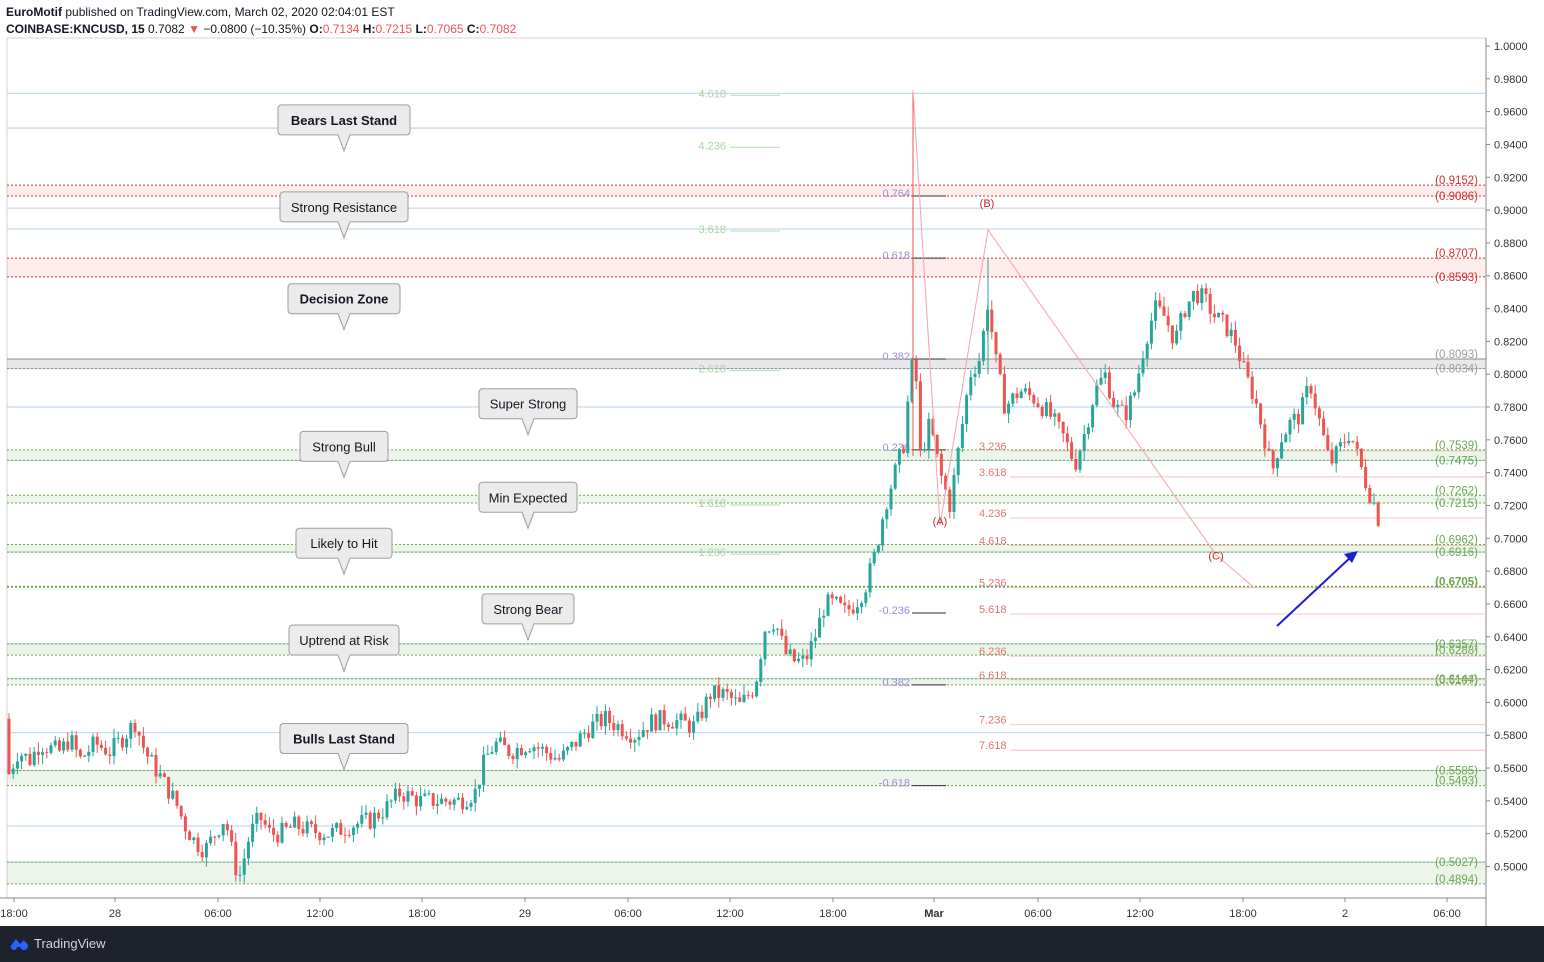 The width and height of the screenshot is (1544, 962). I want to click on callout-bulls-last-stand: Bulls Last Stand, so click(344, 747).